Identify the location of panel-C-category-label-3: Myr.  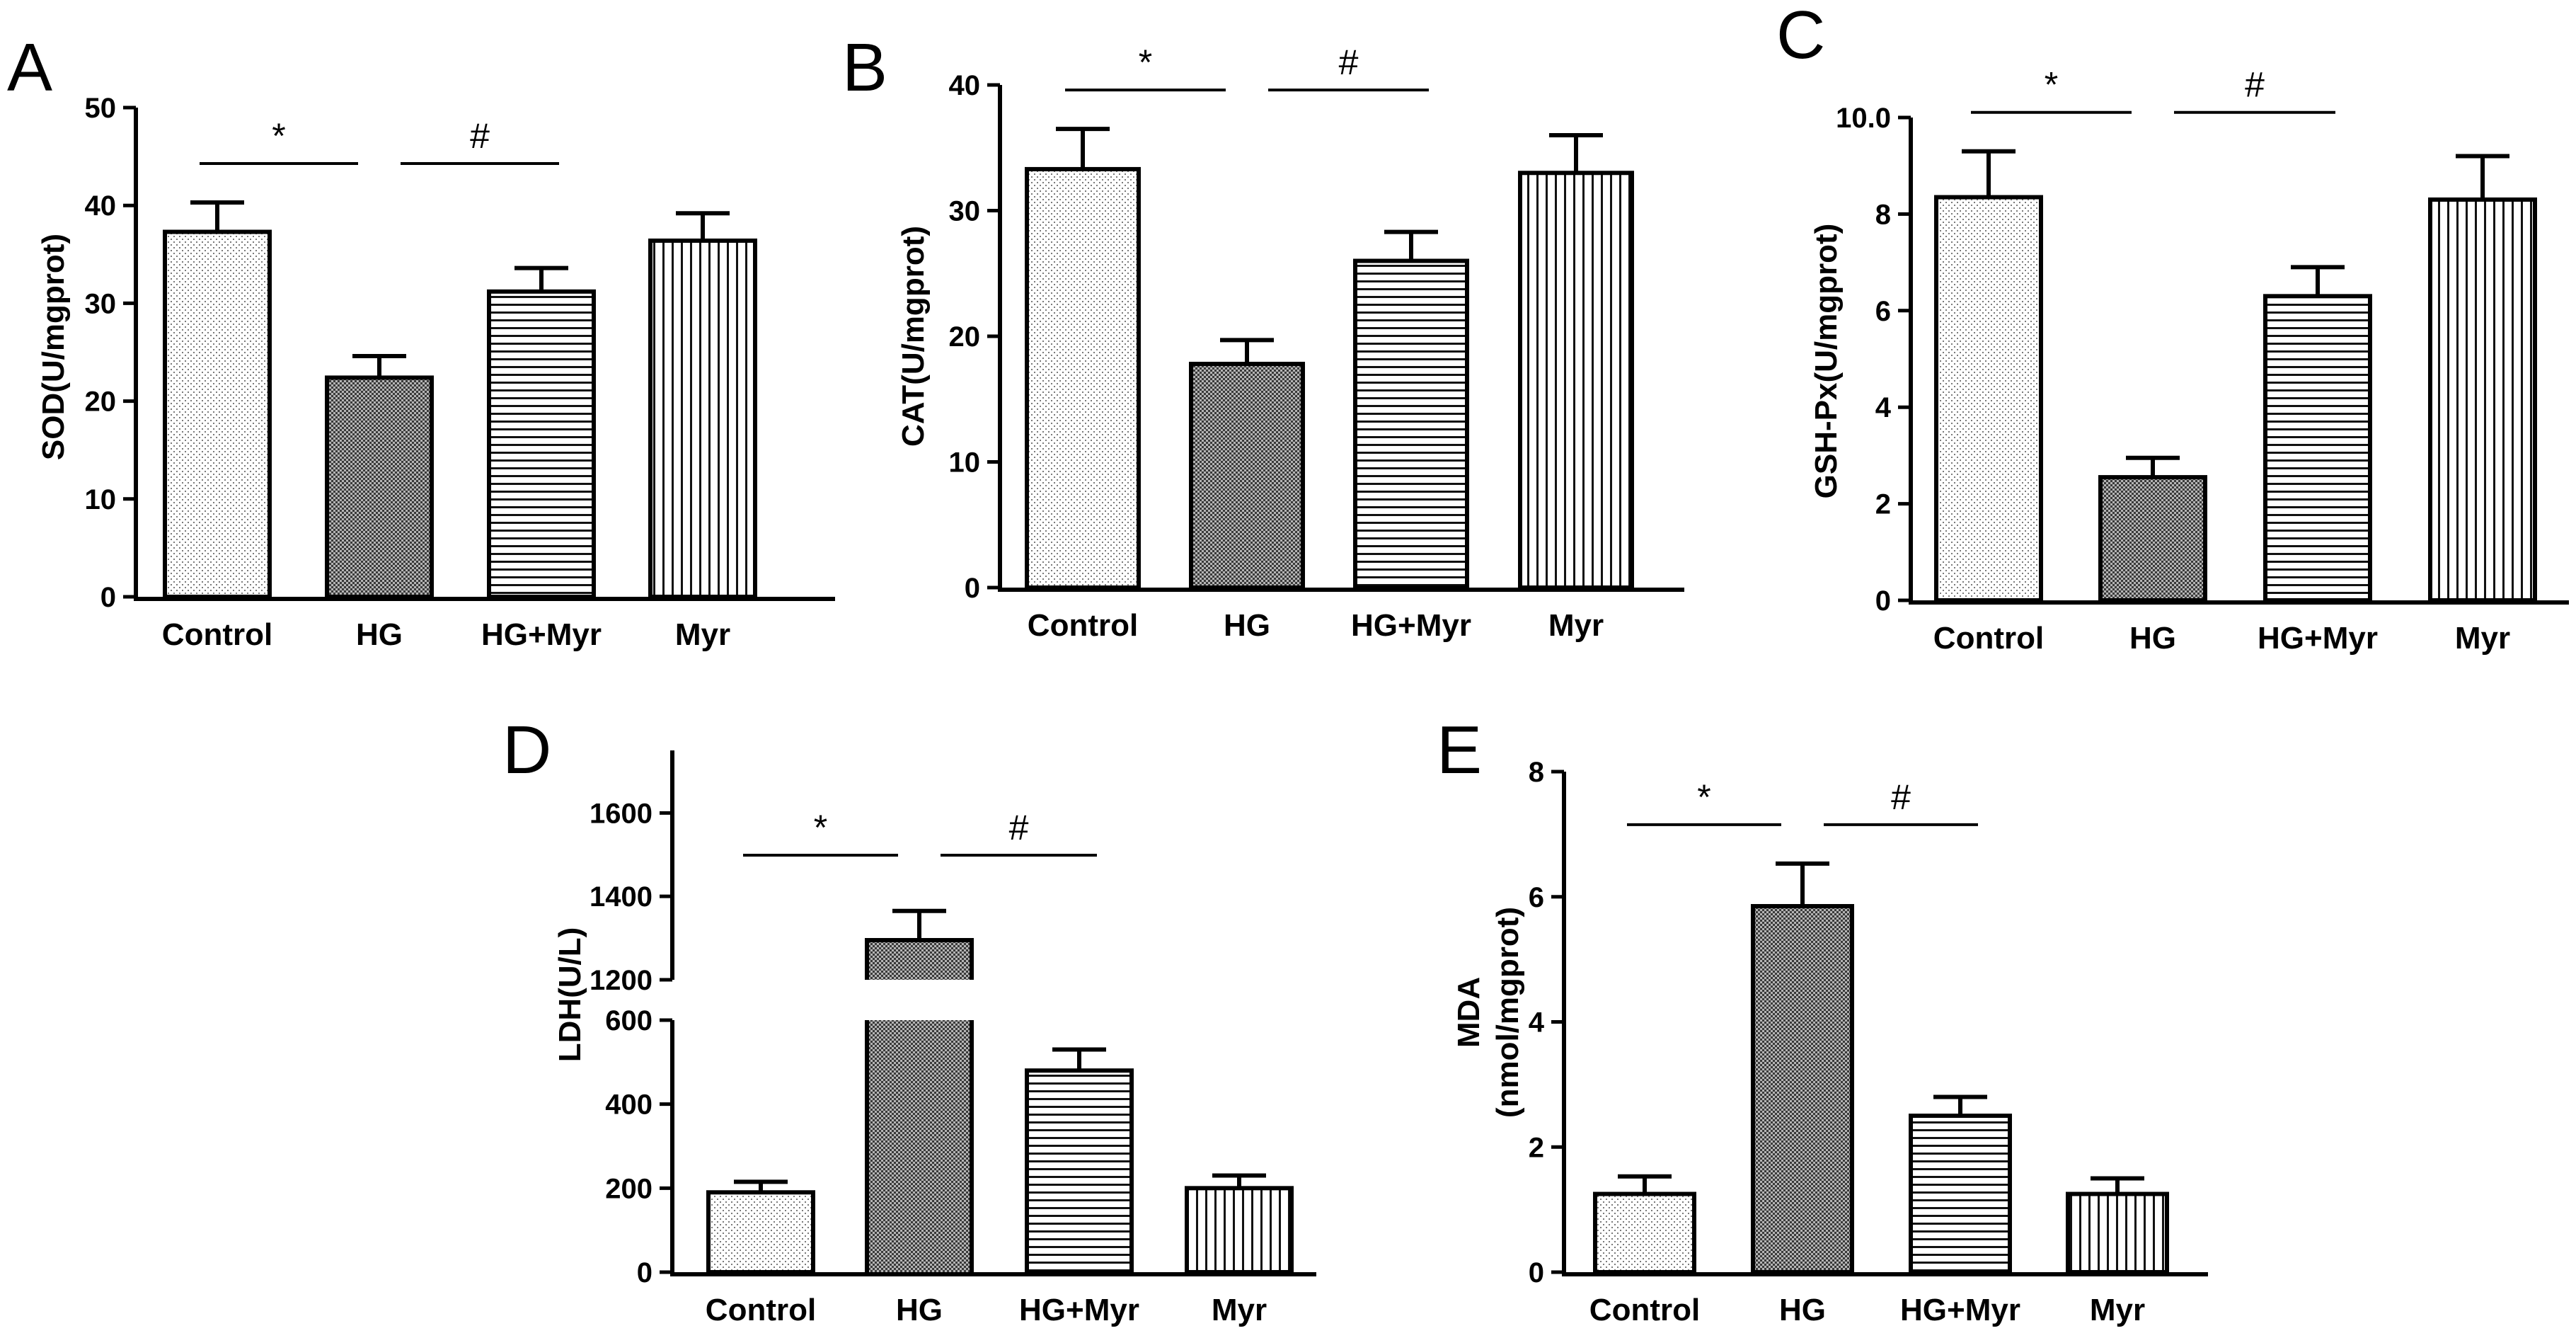
(2483, 639).